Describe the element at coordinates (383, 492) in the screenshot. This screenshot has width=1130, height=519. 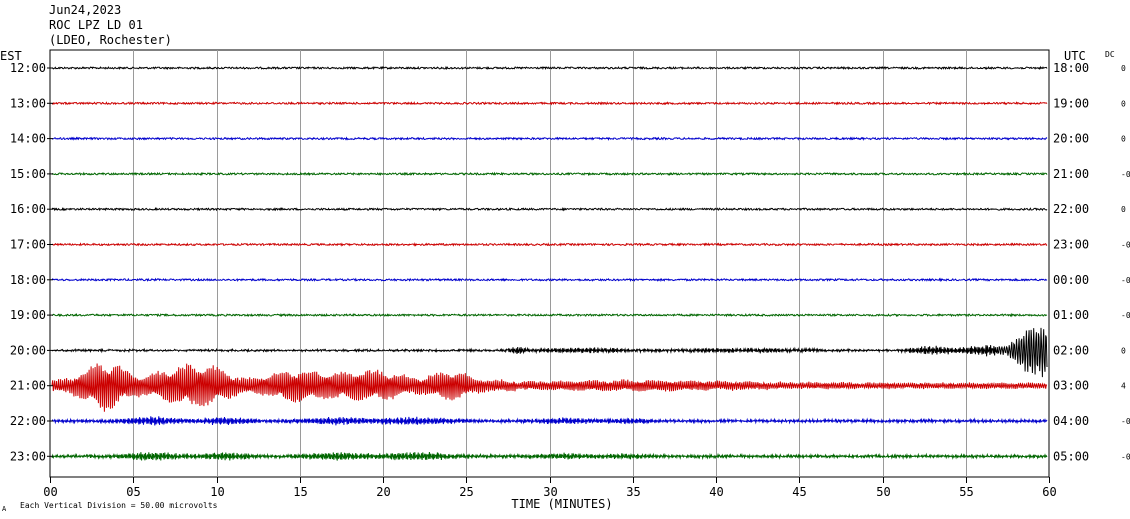
I see `x-tick-label: 20` at that location.